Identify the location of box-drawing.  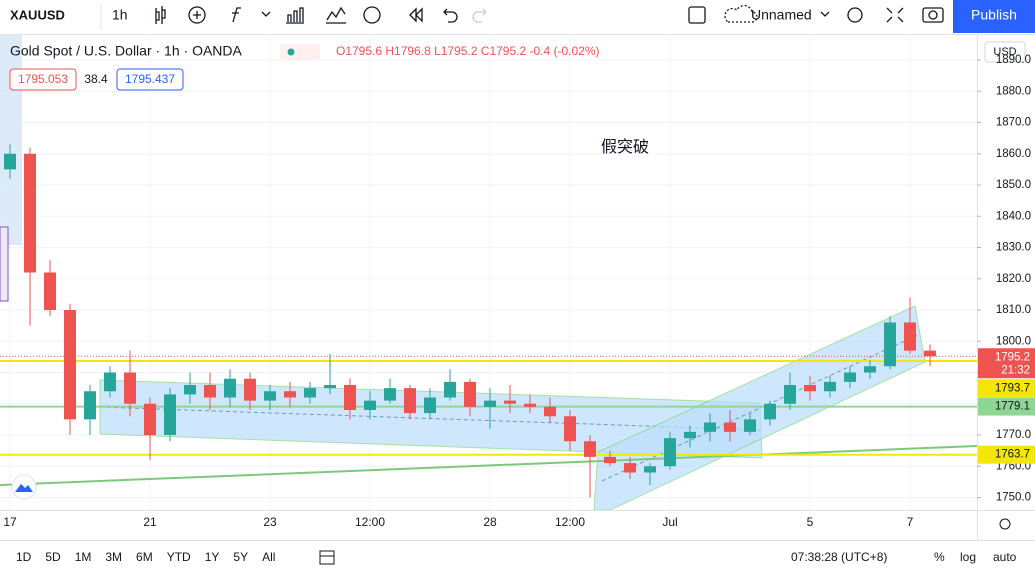
(4, 264).